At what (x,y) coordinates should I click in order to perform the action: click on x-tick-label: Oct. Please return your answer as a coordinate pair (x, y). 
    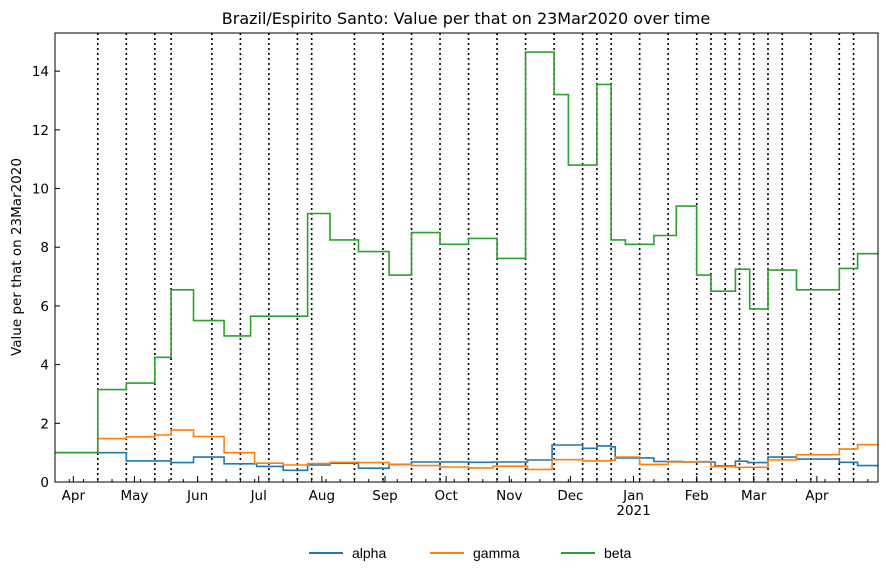
    Looking at the image, I should click on (445, 496).